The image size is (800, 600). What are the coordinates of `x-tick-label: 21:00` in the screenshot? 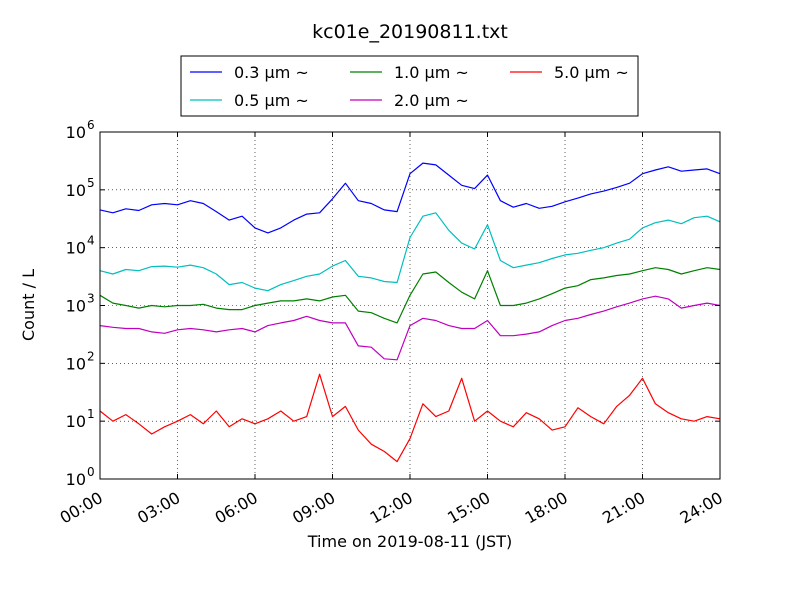 It's located at (623, 508).